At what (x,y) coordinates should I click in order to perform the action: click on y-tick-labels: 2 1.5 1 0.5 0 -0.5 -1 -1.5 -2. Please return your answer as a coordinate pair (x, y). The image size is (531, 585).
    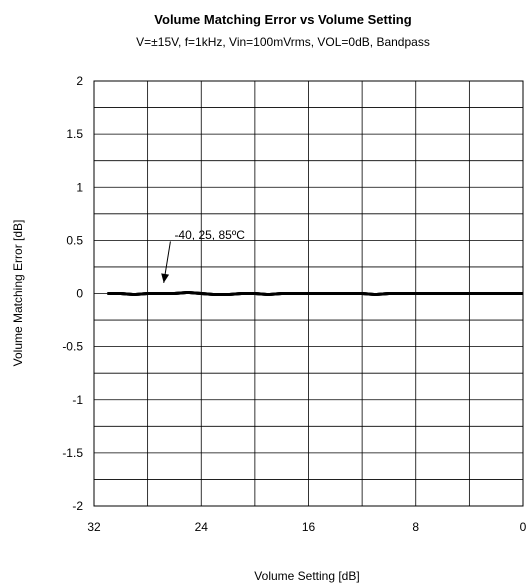
    Looking at the image, I should click on (72, 293).